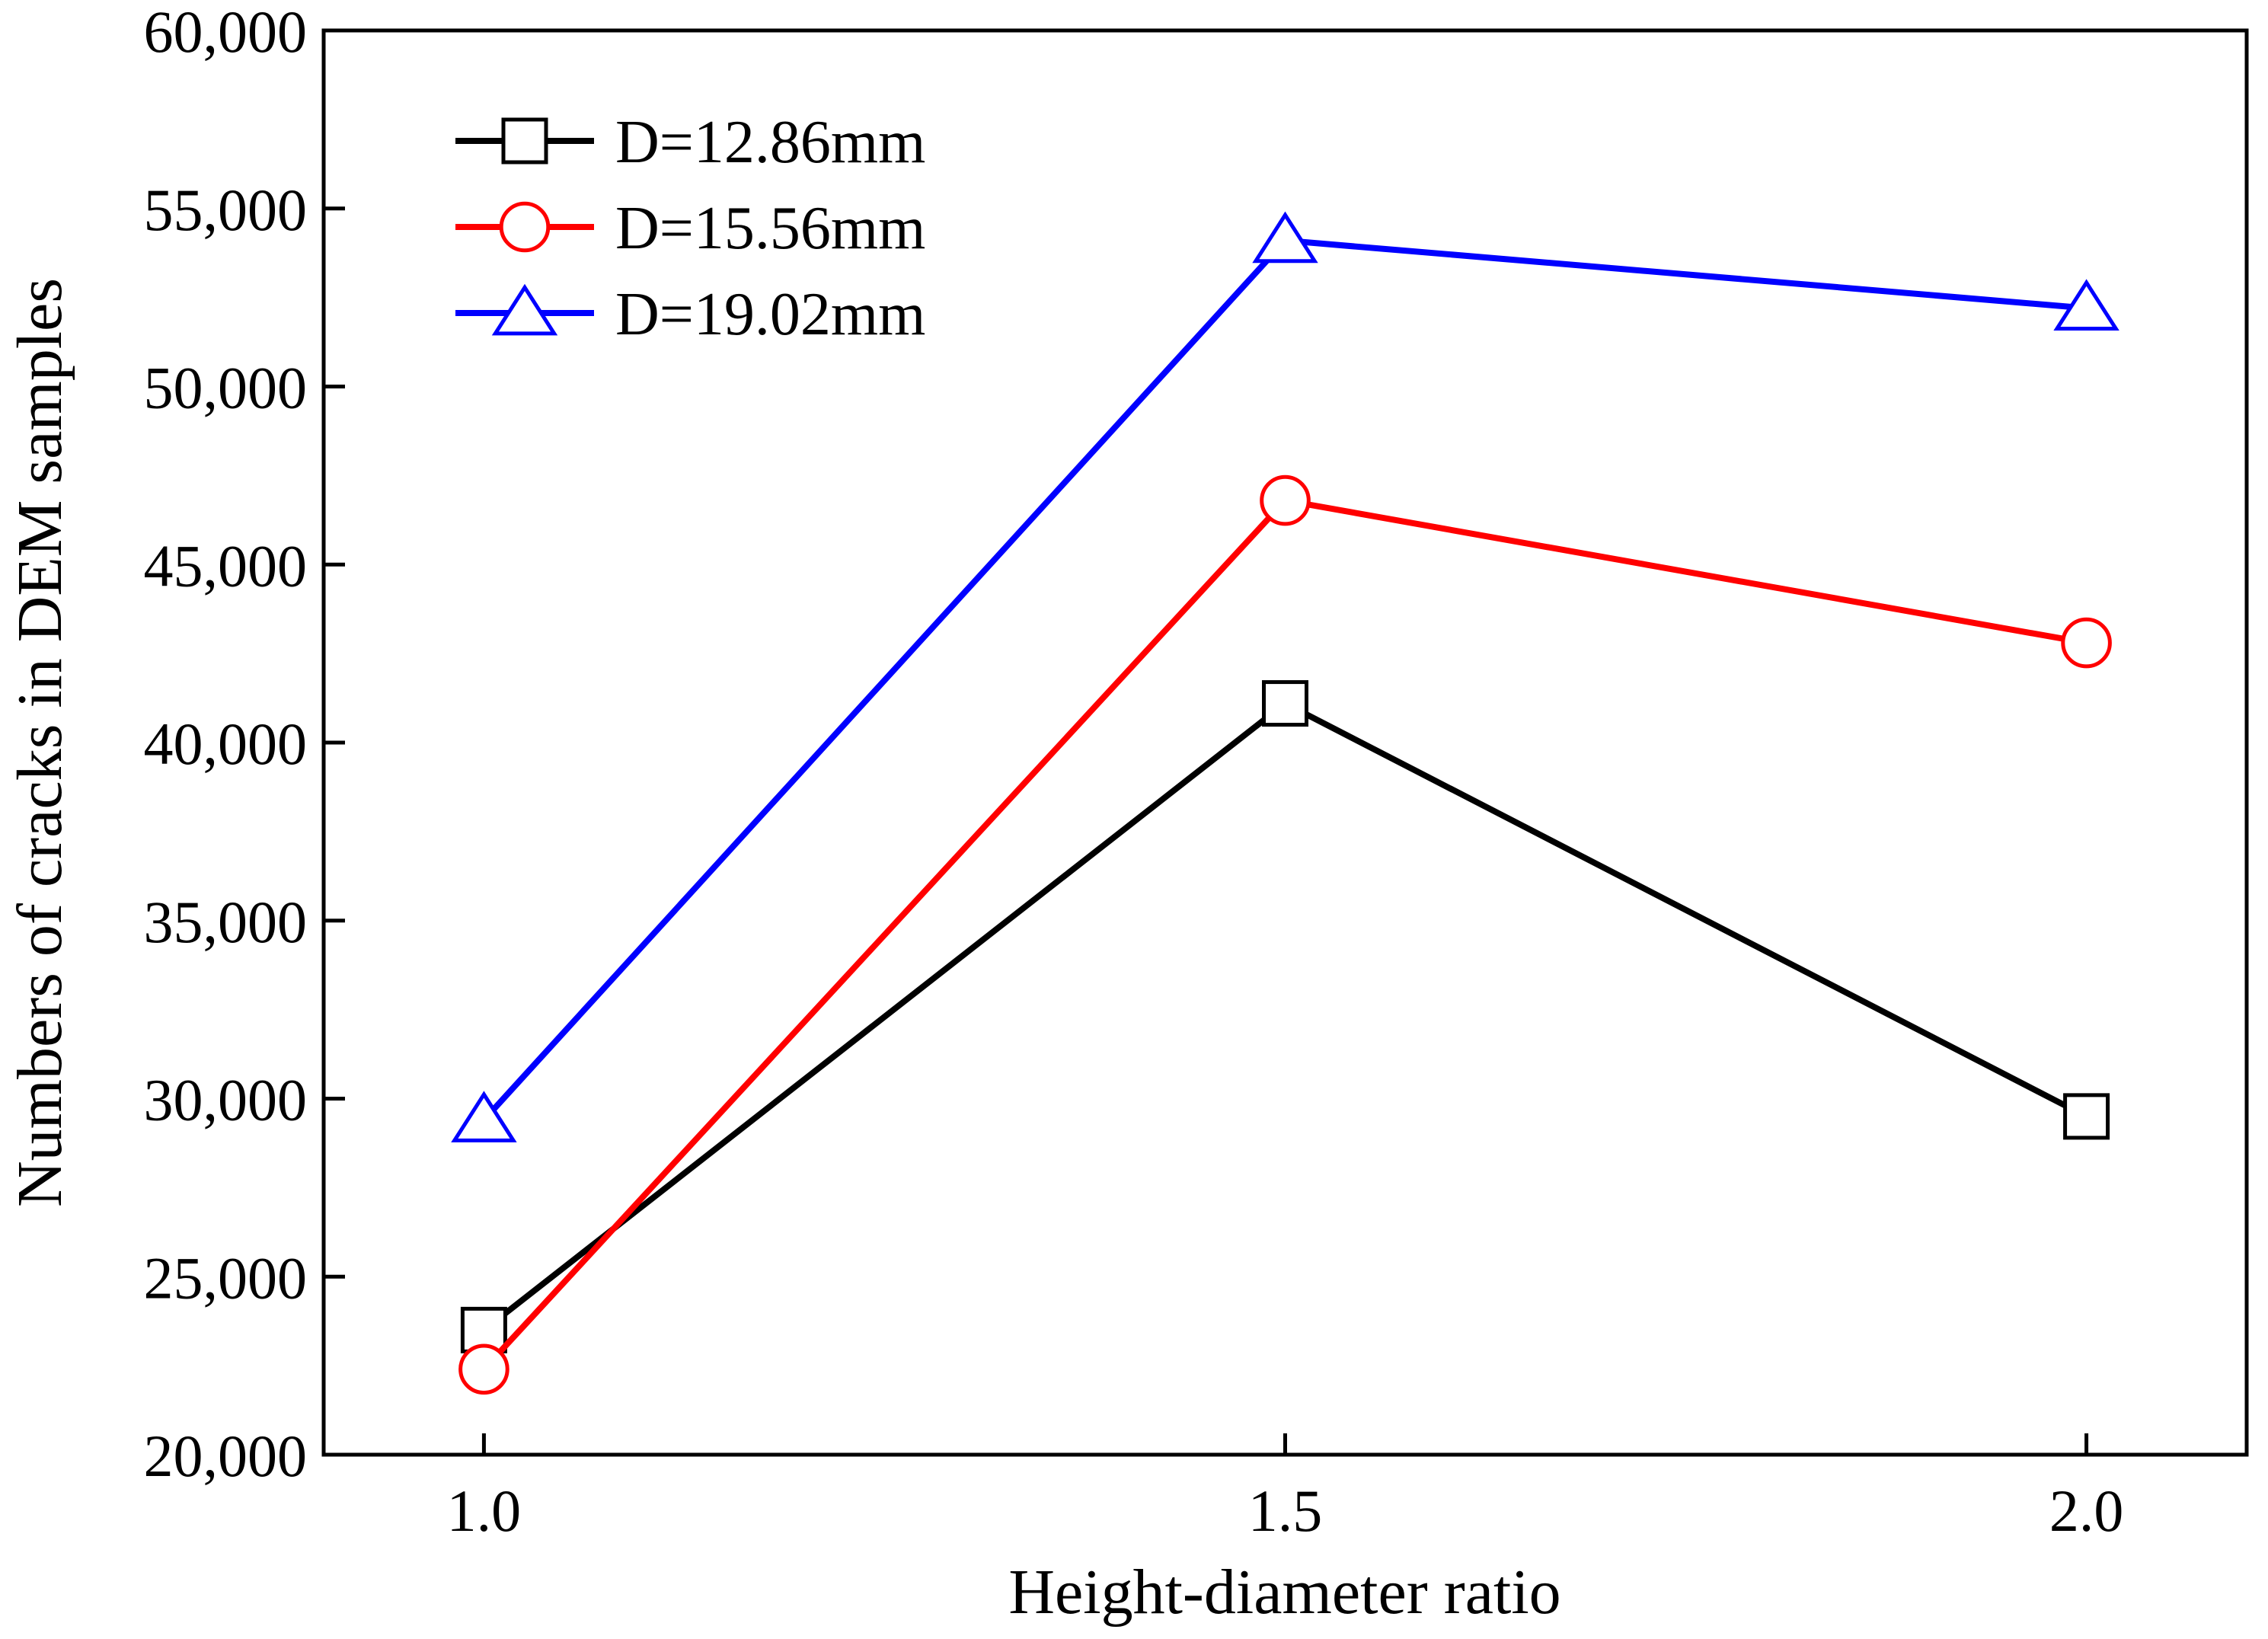 This screenshot has height=1639, width=2268. What do you see at coordinates (226, 922) in the screenshot?
I see `y-tick-label: 35,000` at bounding box center [226, 922].